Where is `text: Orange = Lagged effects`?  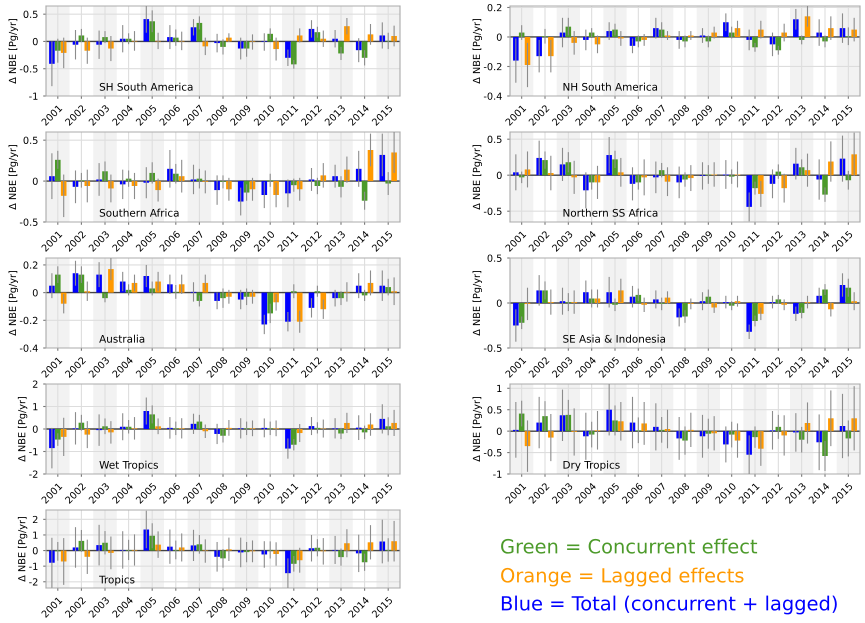 text: Orange = Lagged effects is located at coordinates (622, 577).